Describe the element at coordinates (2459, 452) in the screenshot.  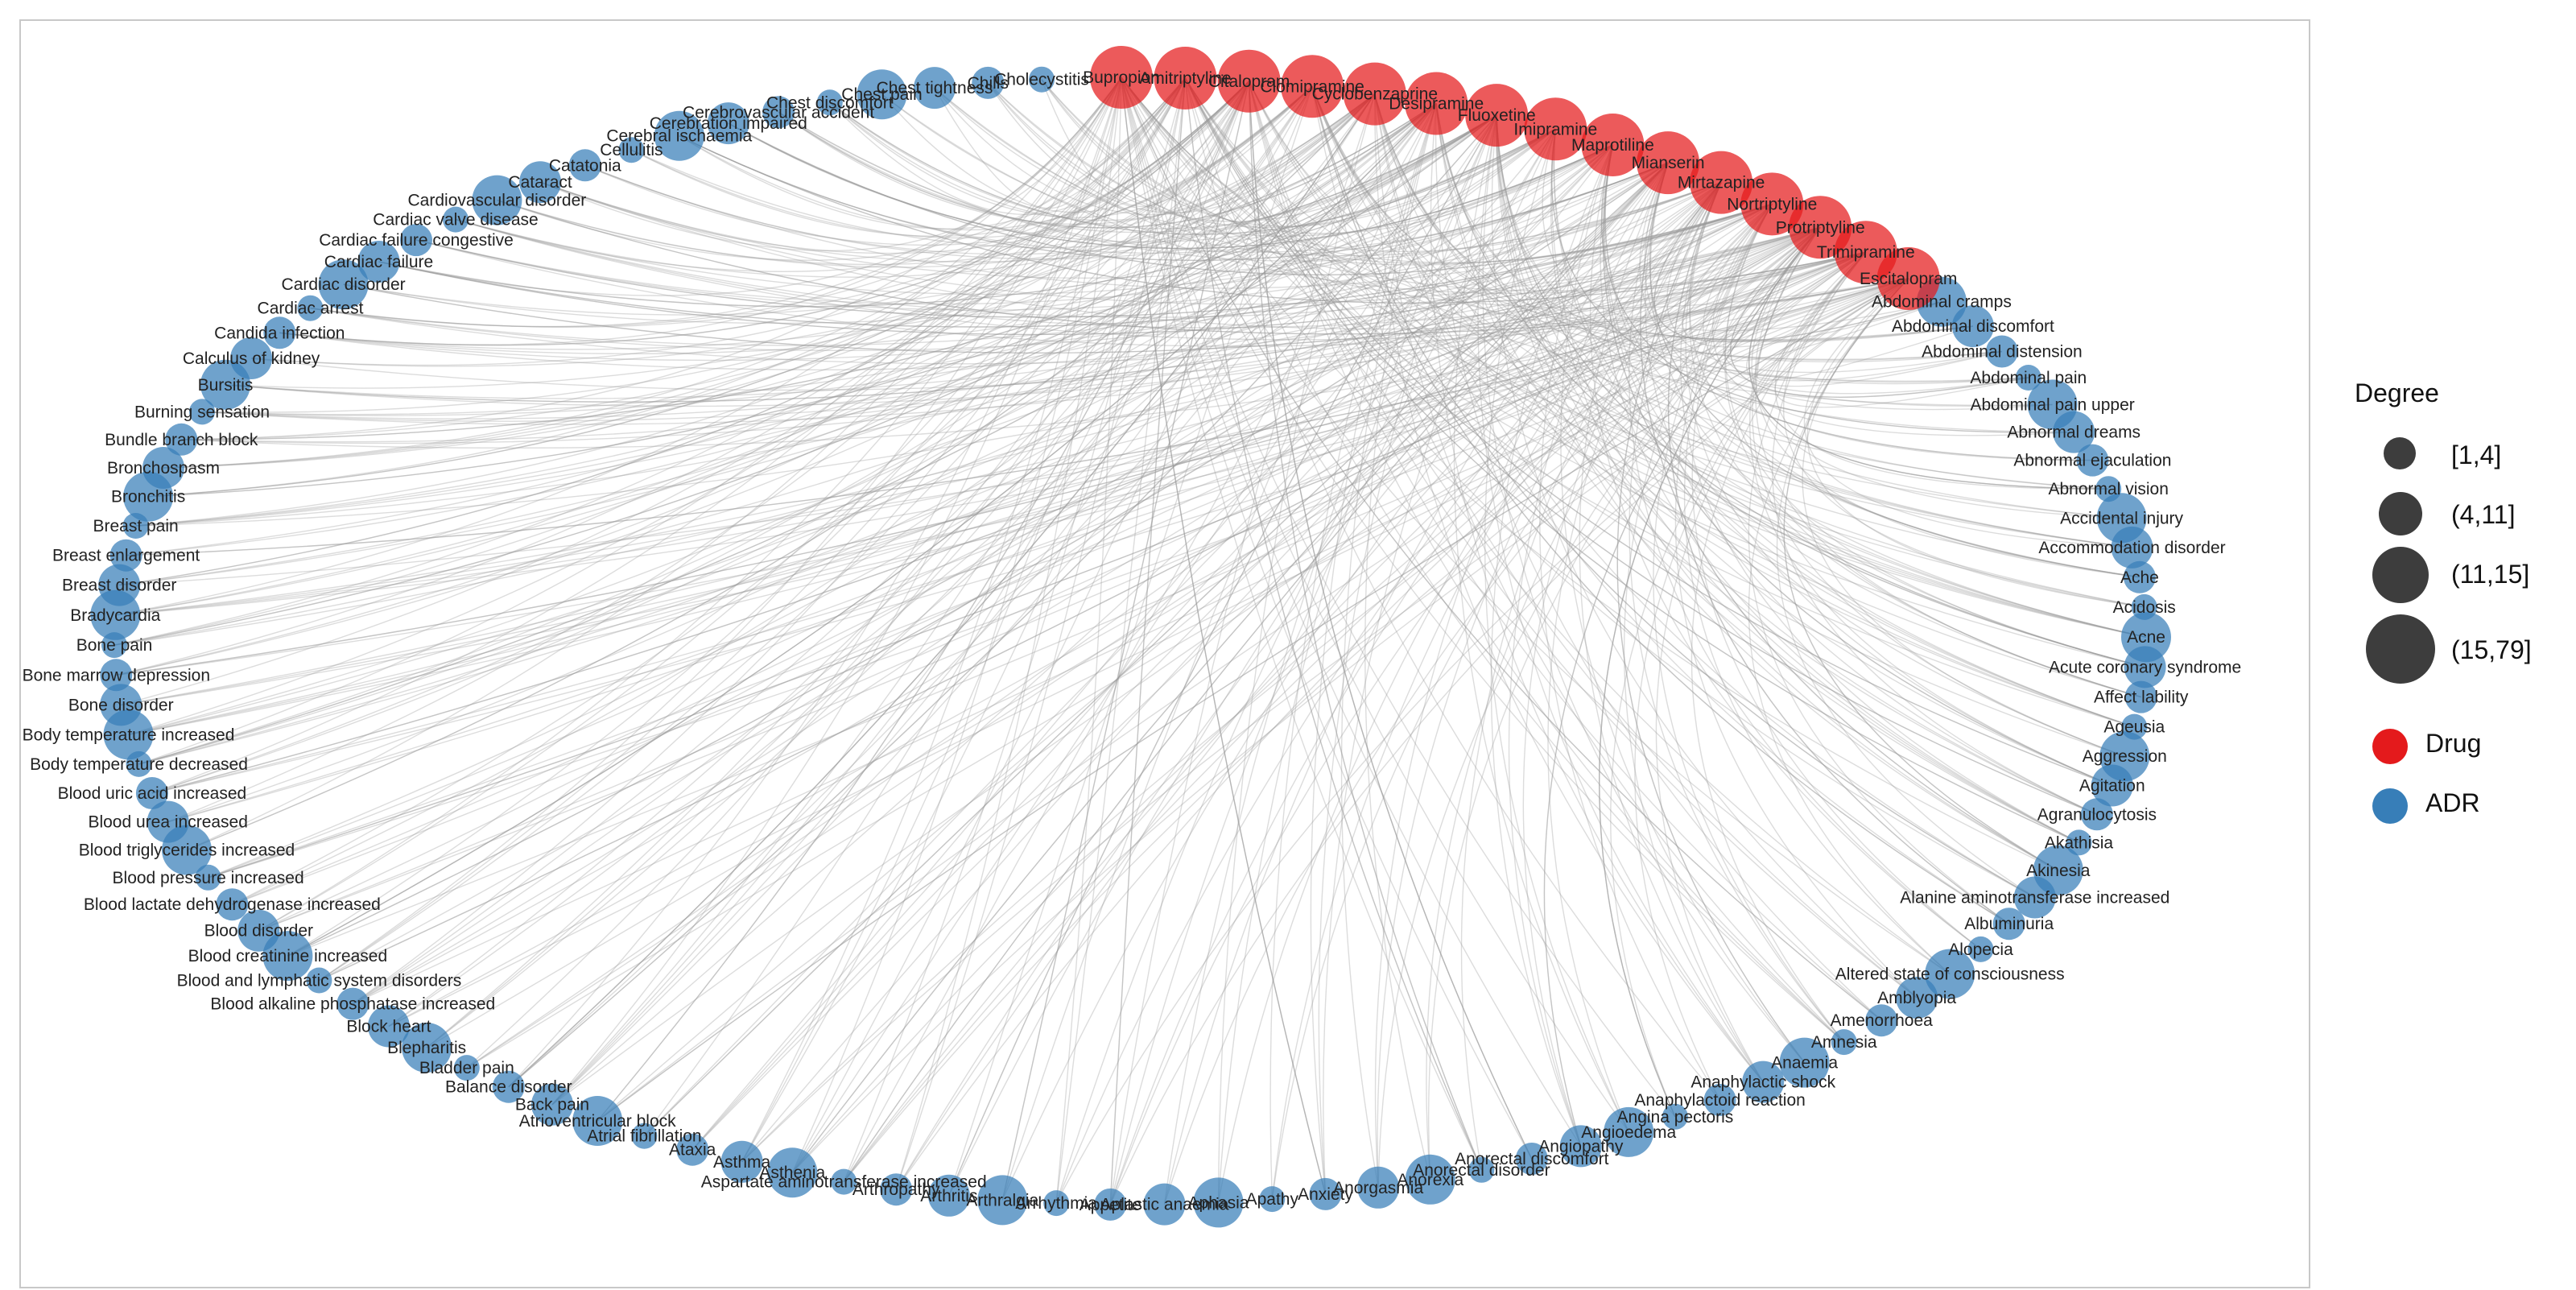
I see `legend-size-row: [1,4]` at that location.